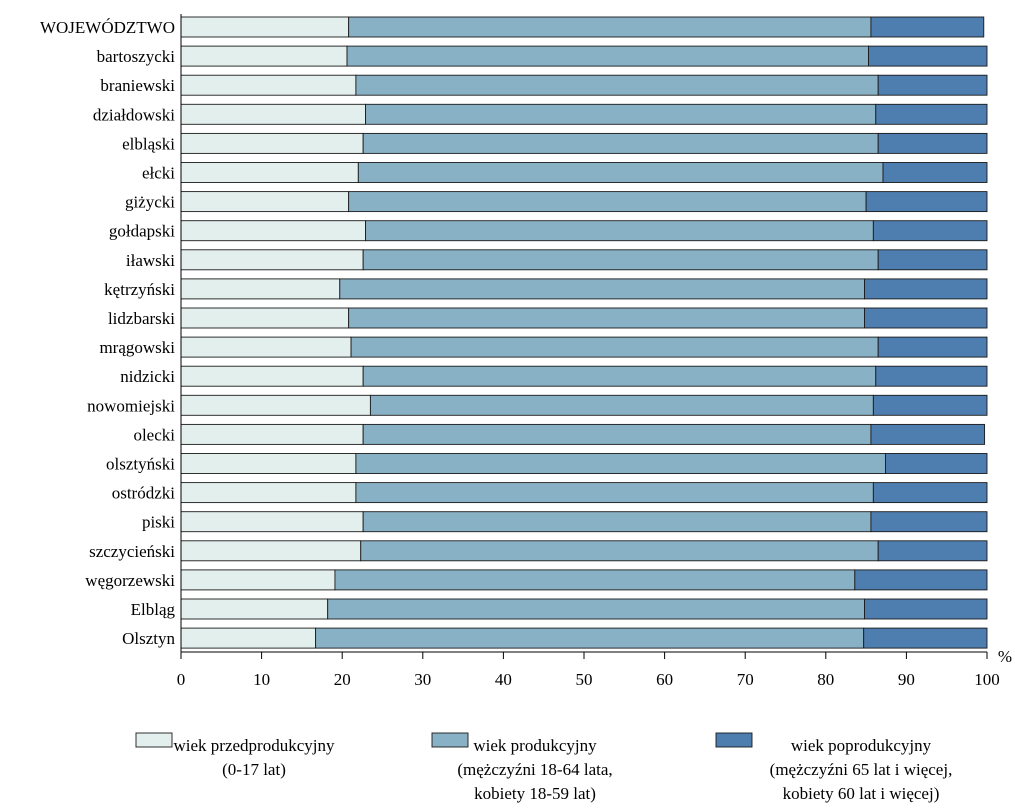  Describe the element at coordinates (107, 27) in the screenshot. I see `category-label: WOJEWÓDZTWO` at that location.